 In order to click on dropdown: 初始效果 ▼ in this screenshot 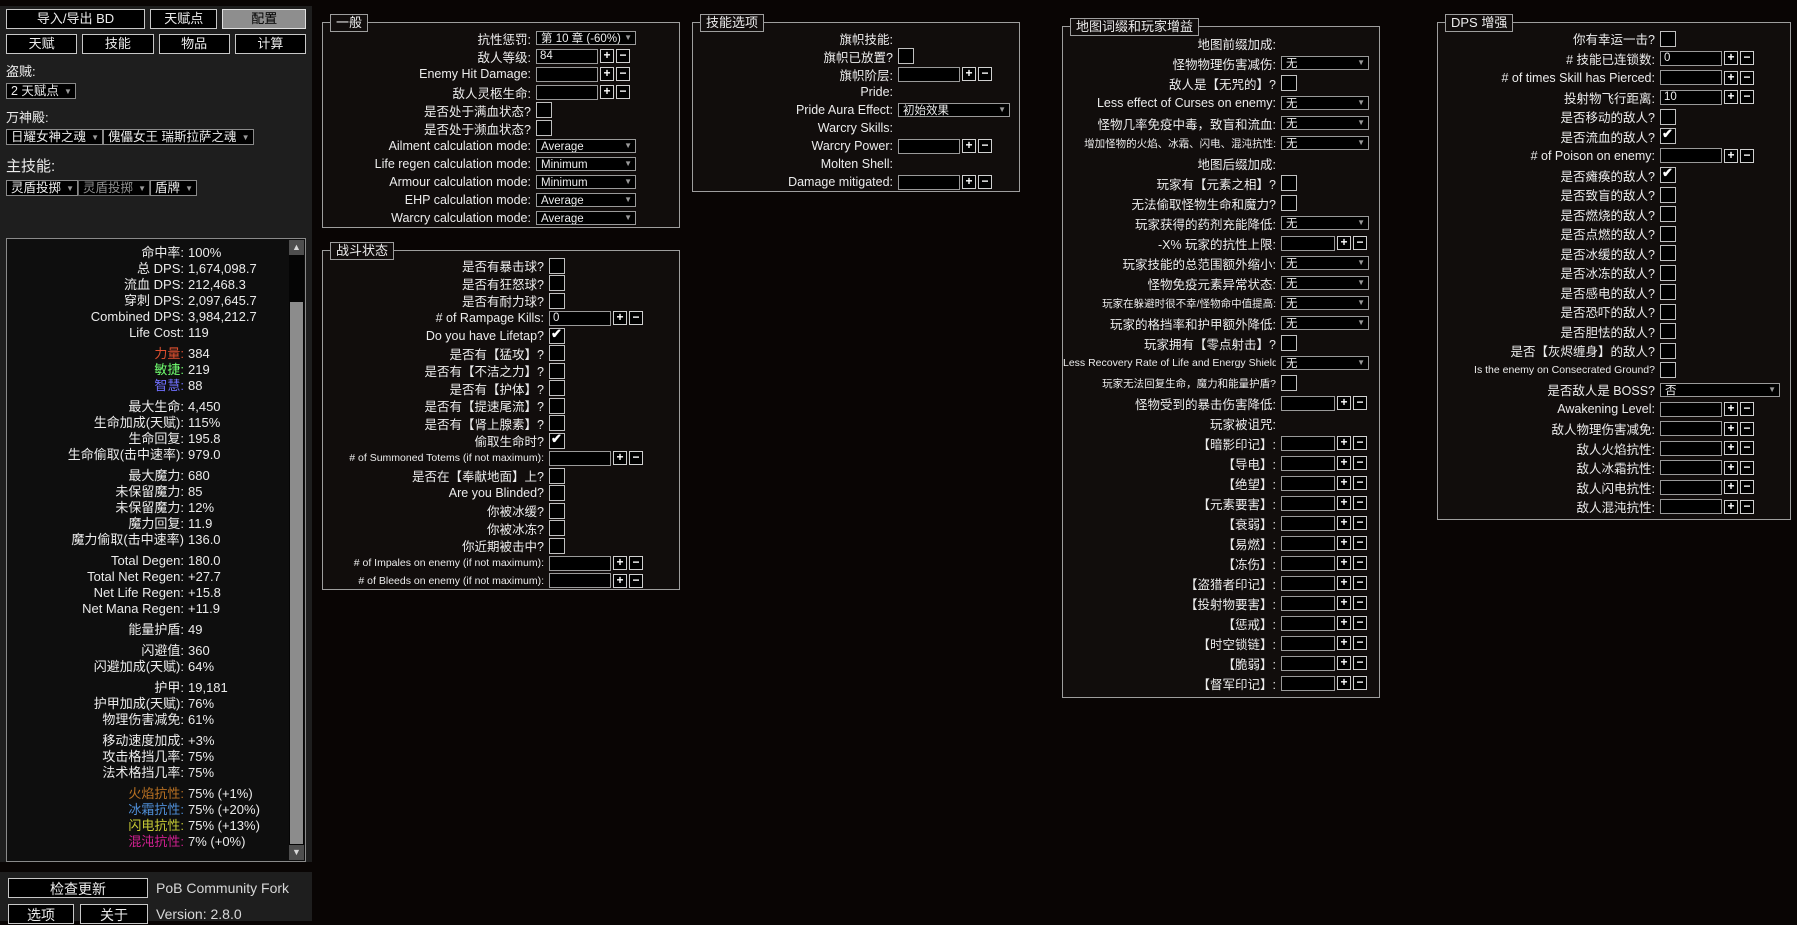, I will do `click(954, 110)`.